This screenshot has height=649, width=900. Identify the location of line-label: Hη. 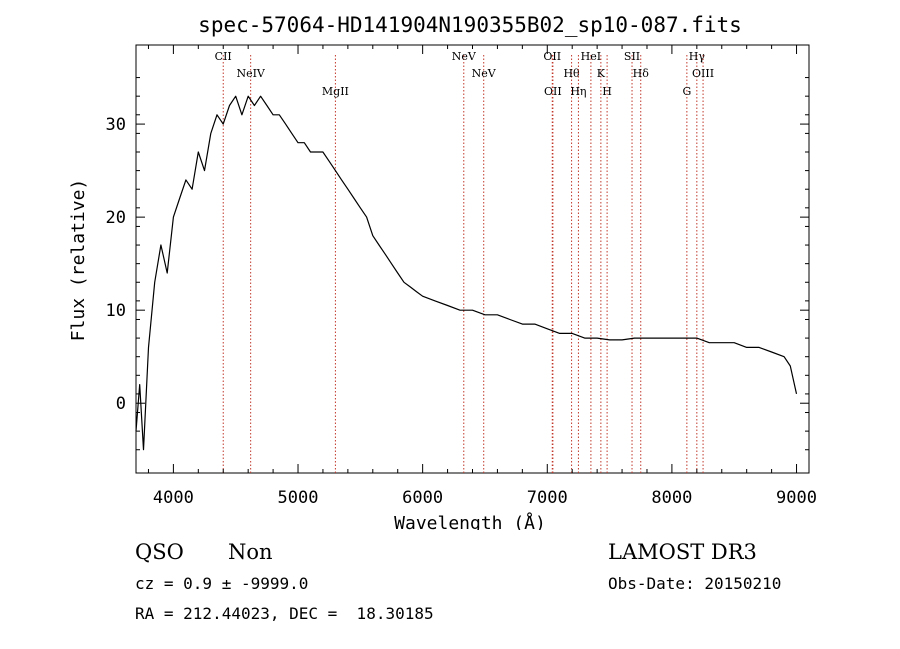
(578, 91).